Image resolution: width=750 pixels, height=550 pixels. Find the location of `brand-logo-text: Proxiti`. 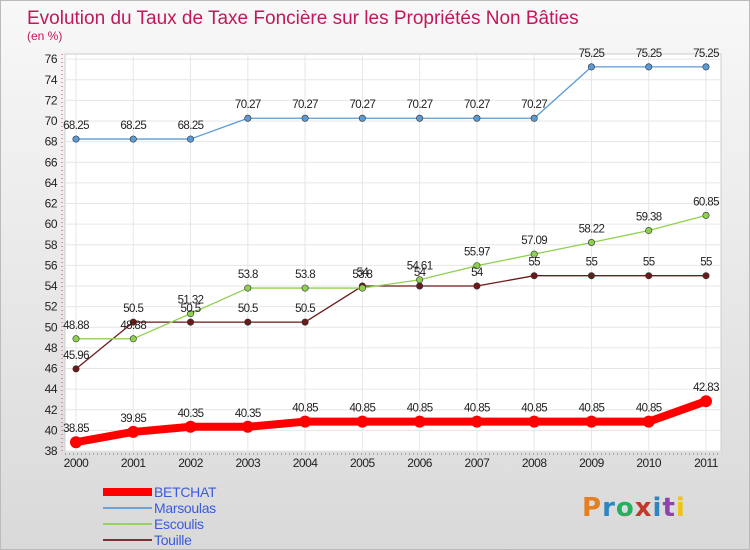

brand-logo-text: Proxiti is located at coordinates (634, 508).